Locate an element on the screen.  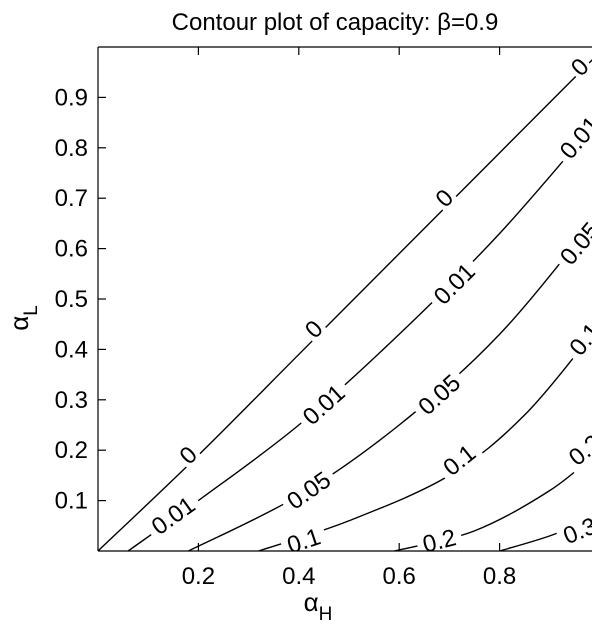
y-tick-label: 0.7 is located at coordinates (71, 198).